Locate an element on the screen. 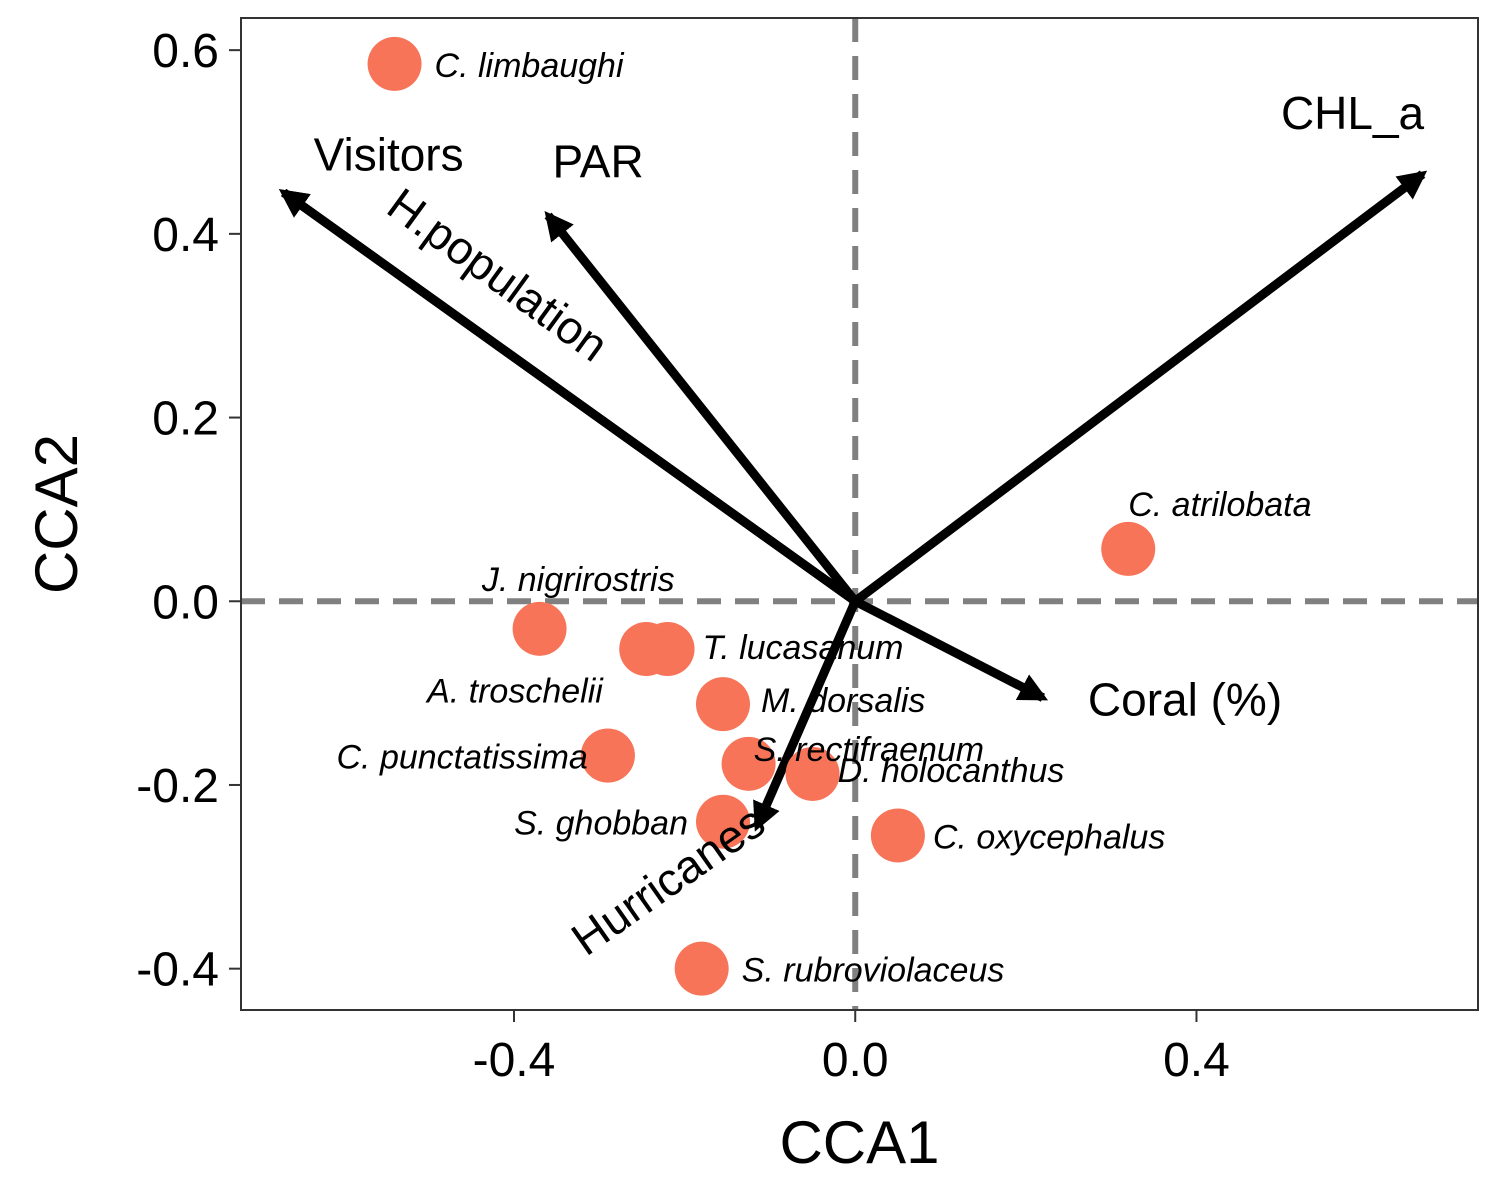  species-label: M. dorsalis is located at coordinates (843, 701).